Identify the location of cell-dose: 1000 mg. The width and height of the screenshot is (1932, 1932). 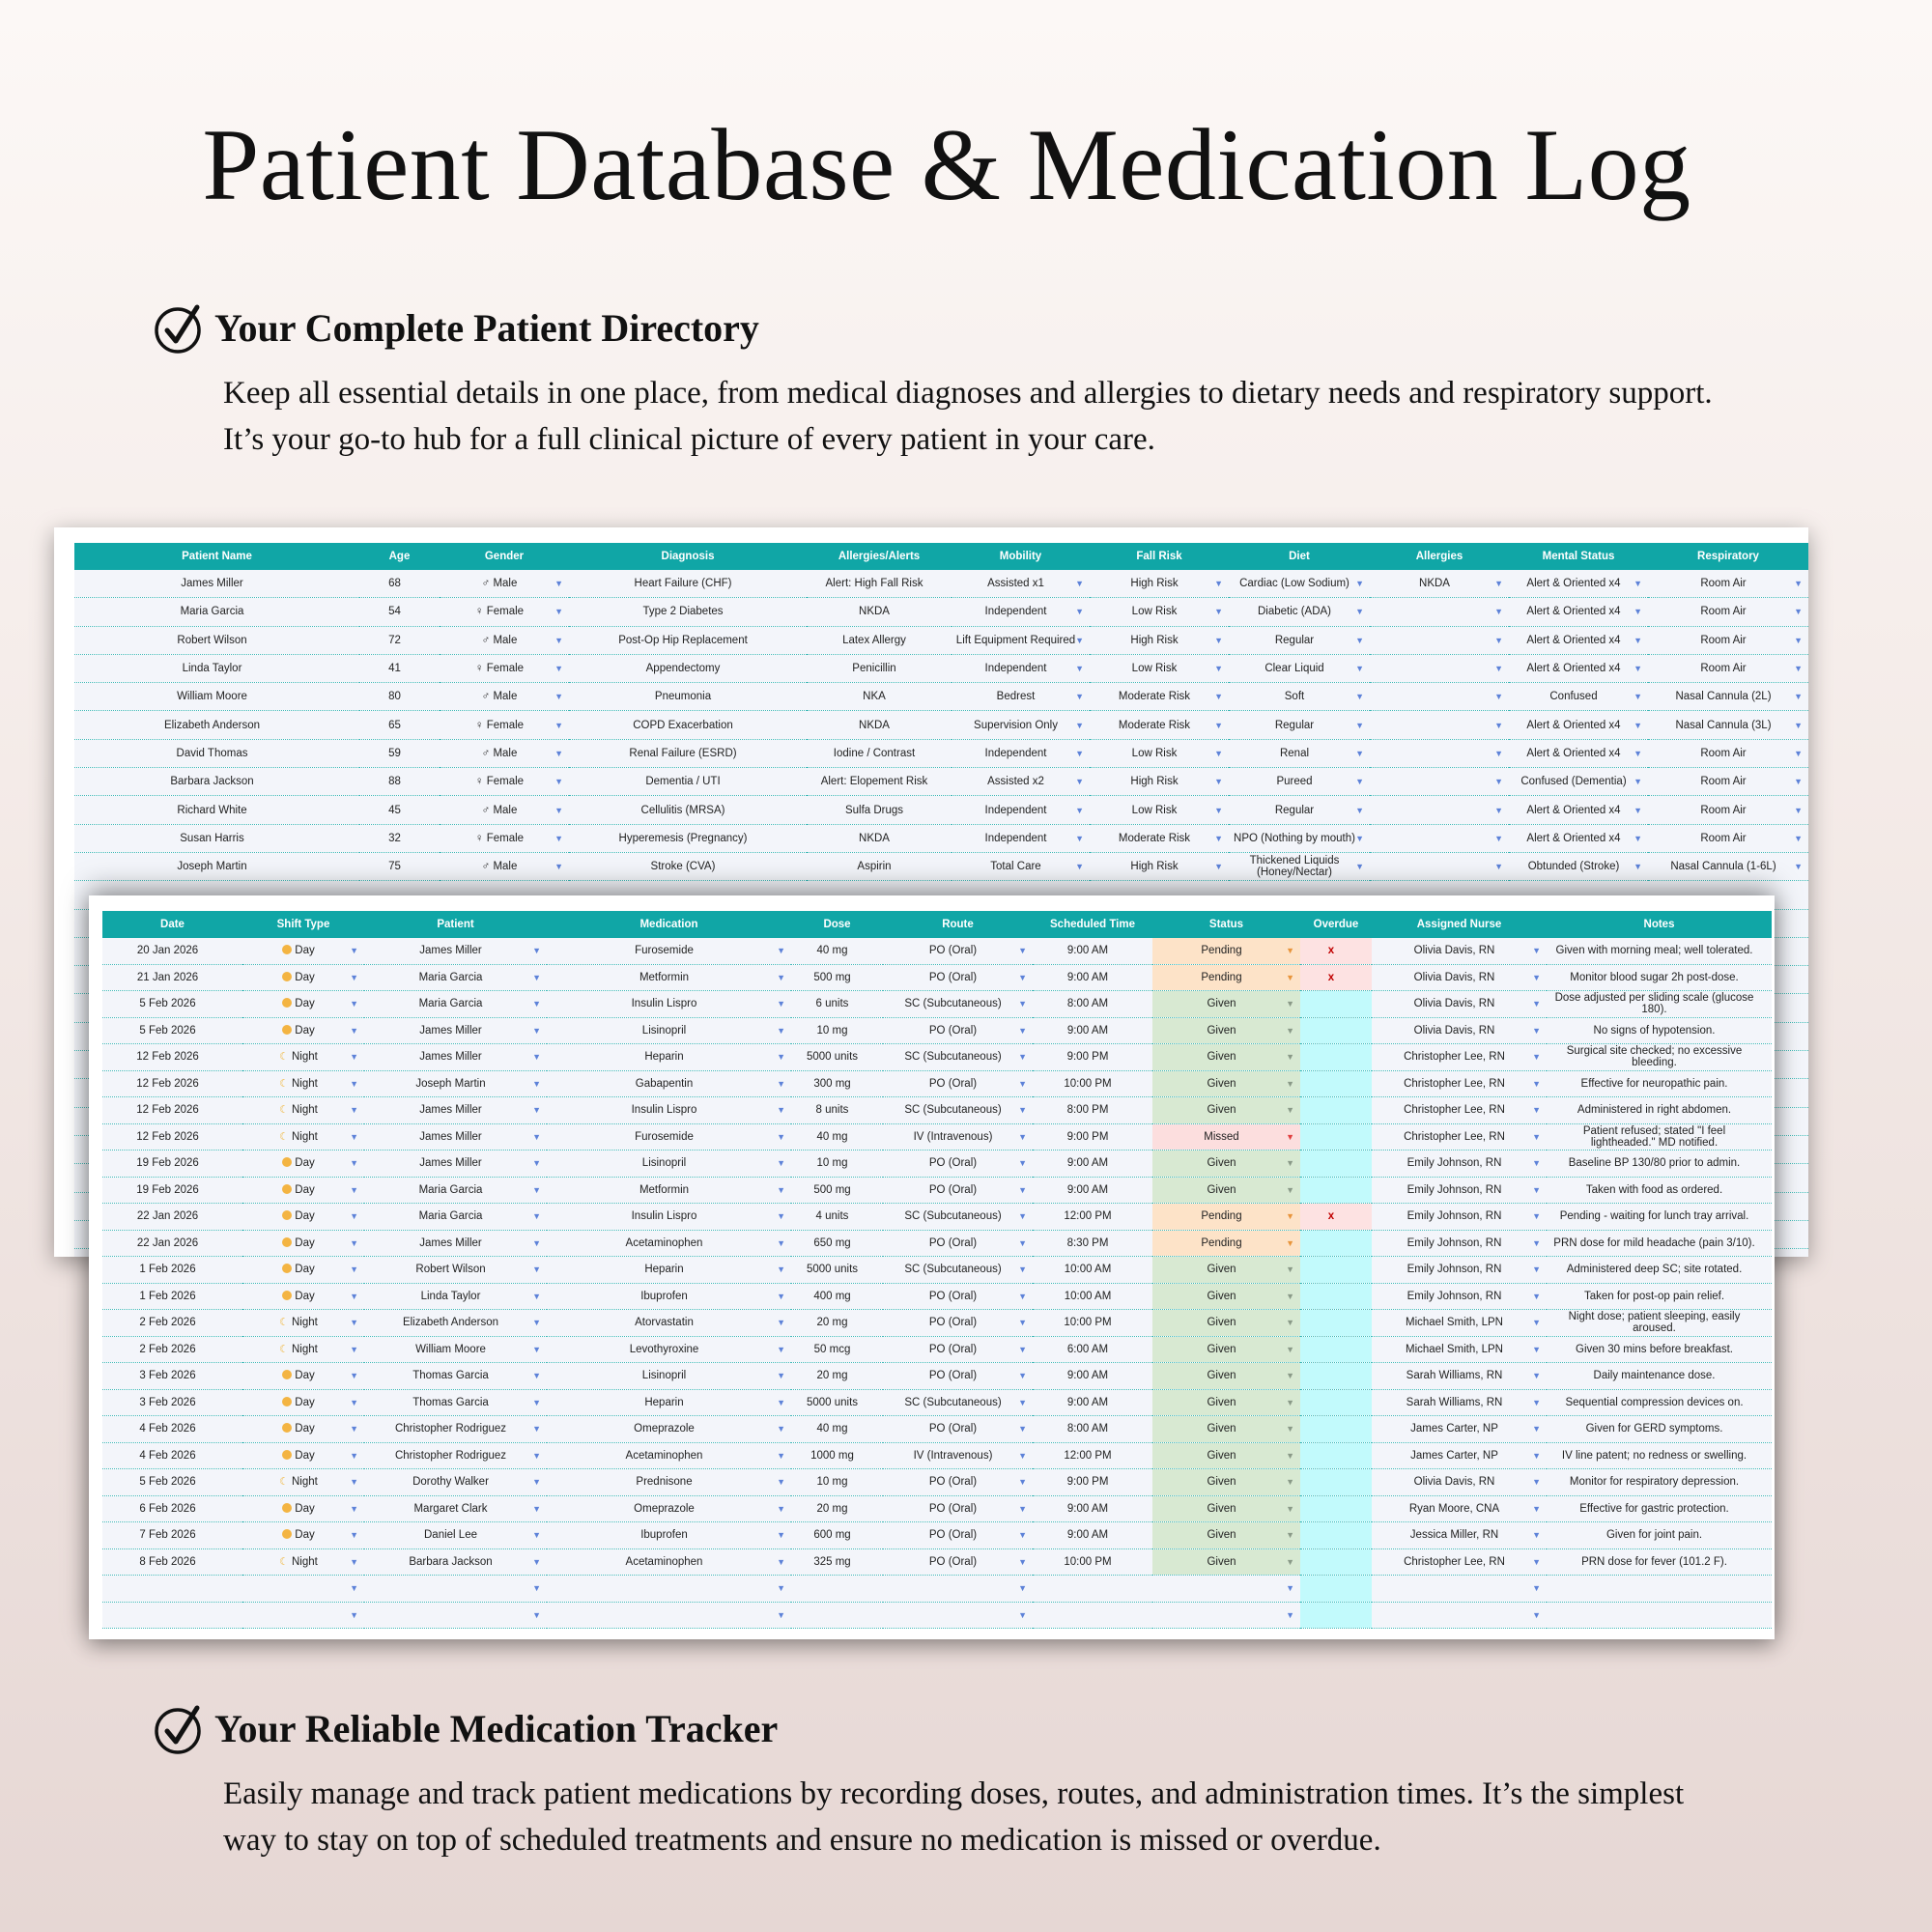
(837, 1455).